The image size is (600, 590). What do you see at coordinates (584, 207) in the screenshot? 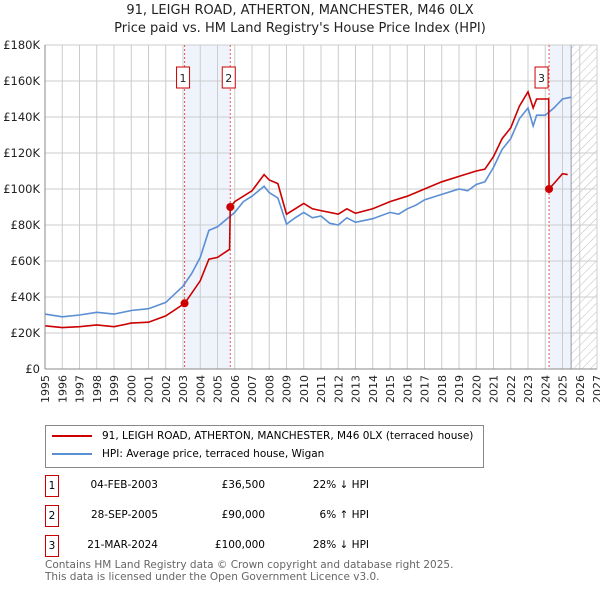
I see `forecast-hatch` at bounding box center [584, 207].